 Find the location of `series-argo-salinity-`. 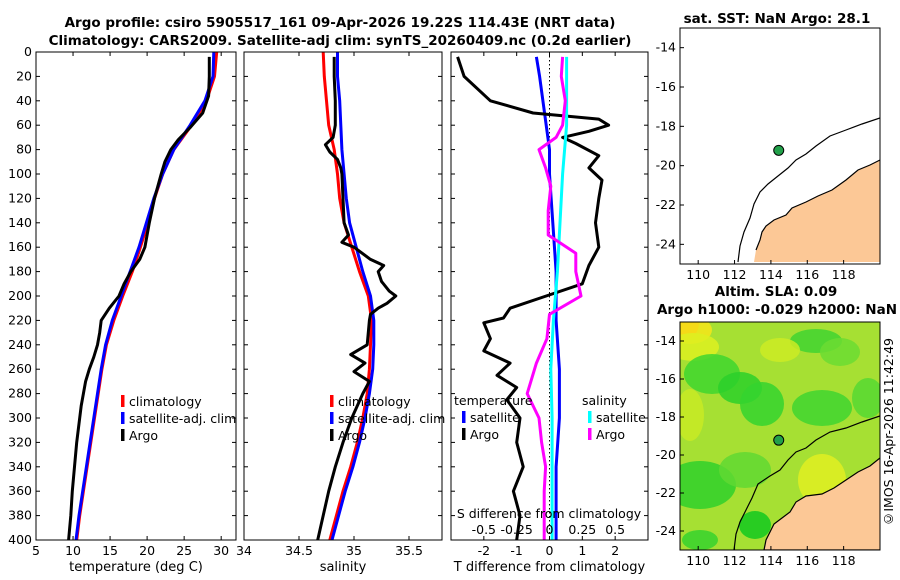

series-argo-salinity- is located at coordinates (554, 298).